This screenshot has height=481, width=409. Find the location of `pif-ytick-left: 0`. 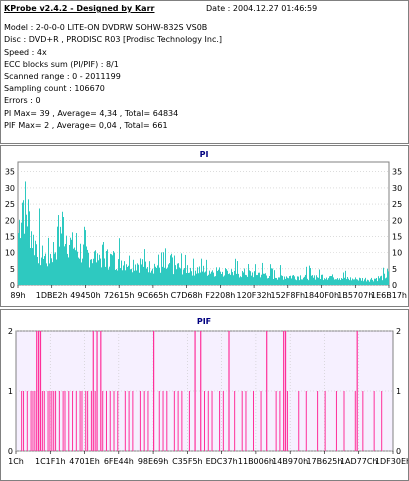

pif-ytick-left: 0 is located at coordinates (10, 451).